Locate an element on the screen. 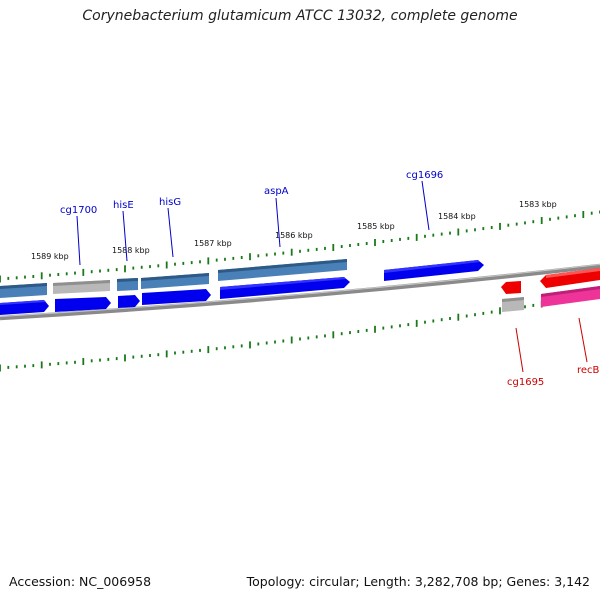 The image size is (600, 600). reverse-strand-row is located at coordinates (550, 290).